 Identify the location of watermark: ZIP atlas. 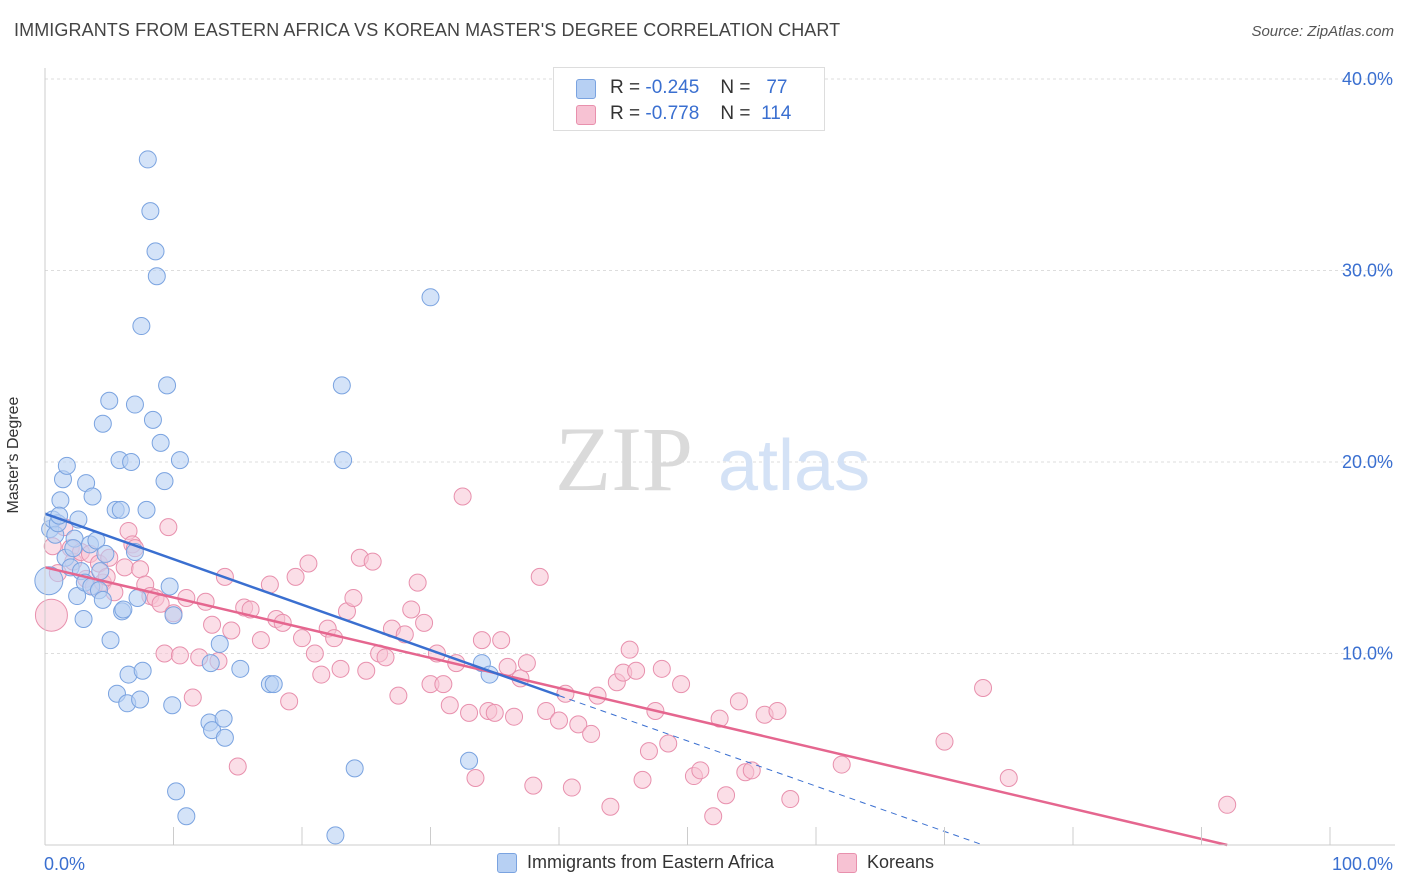
(712, 459).